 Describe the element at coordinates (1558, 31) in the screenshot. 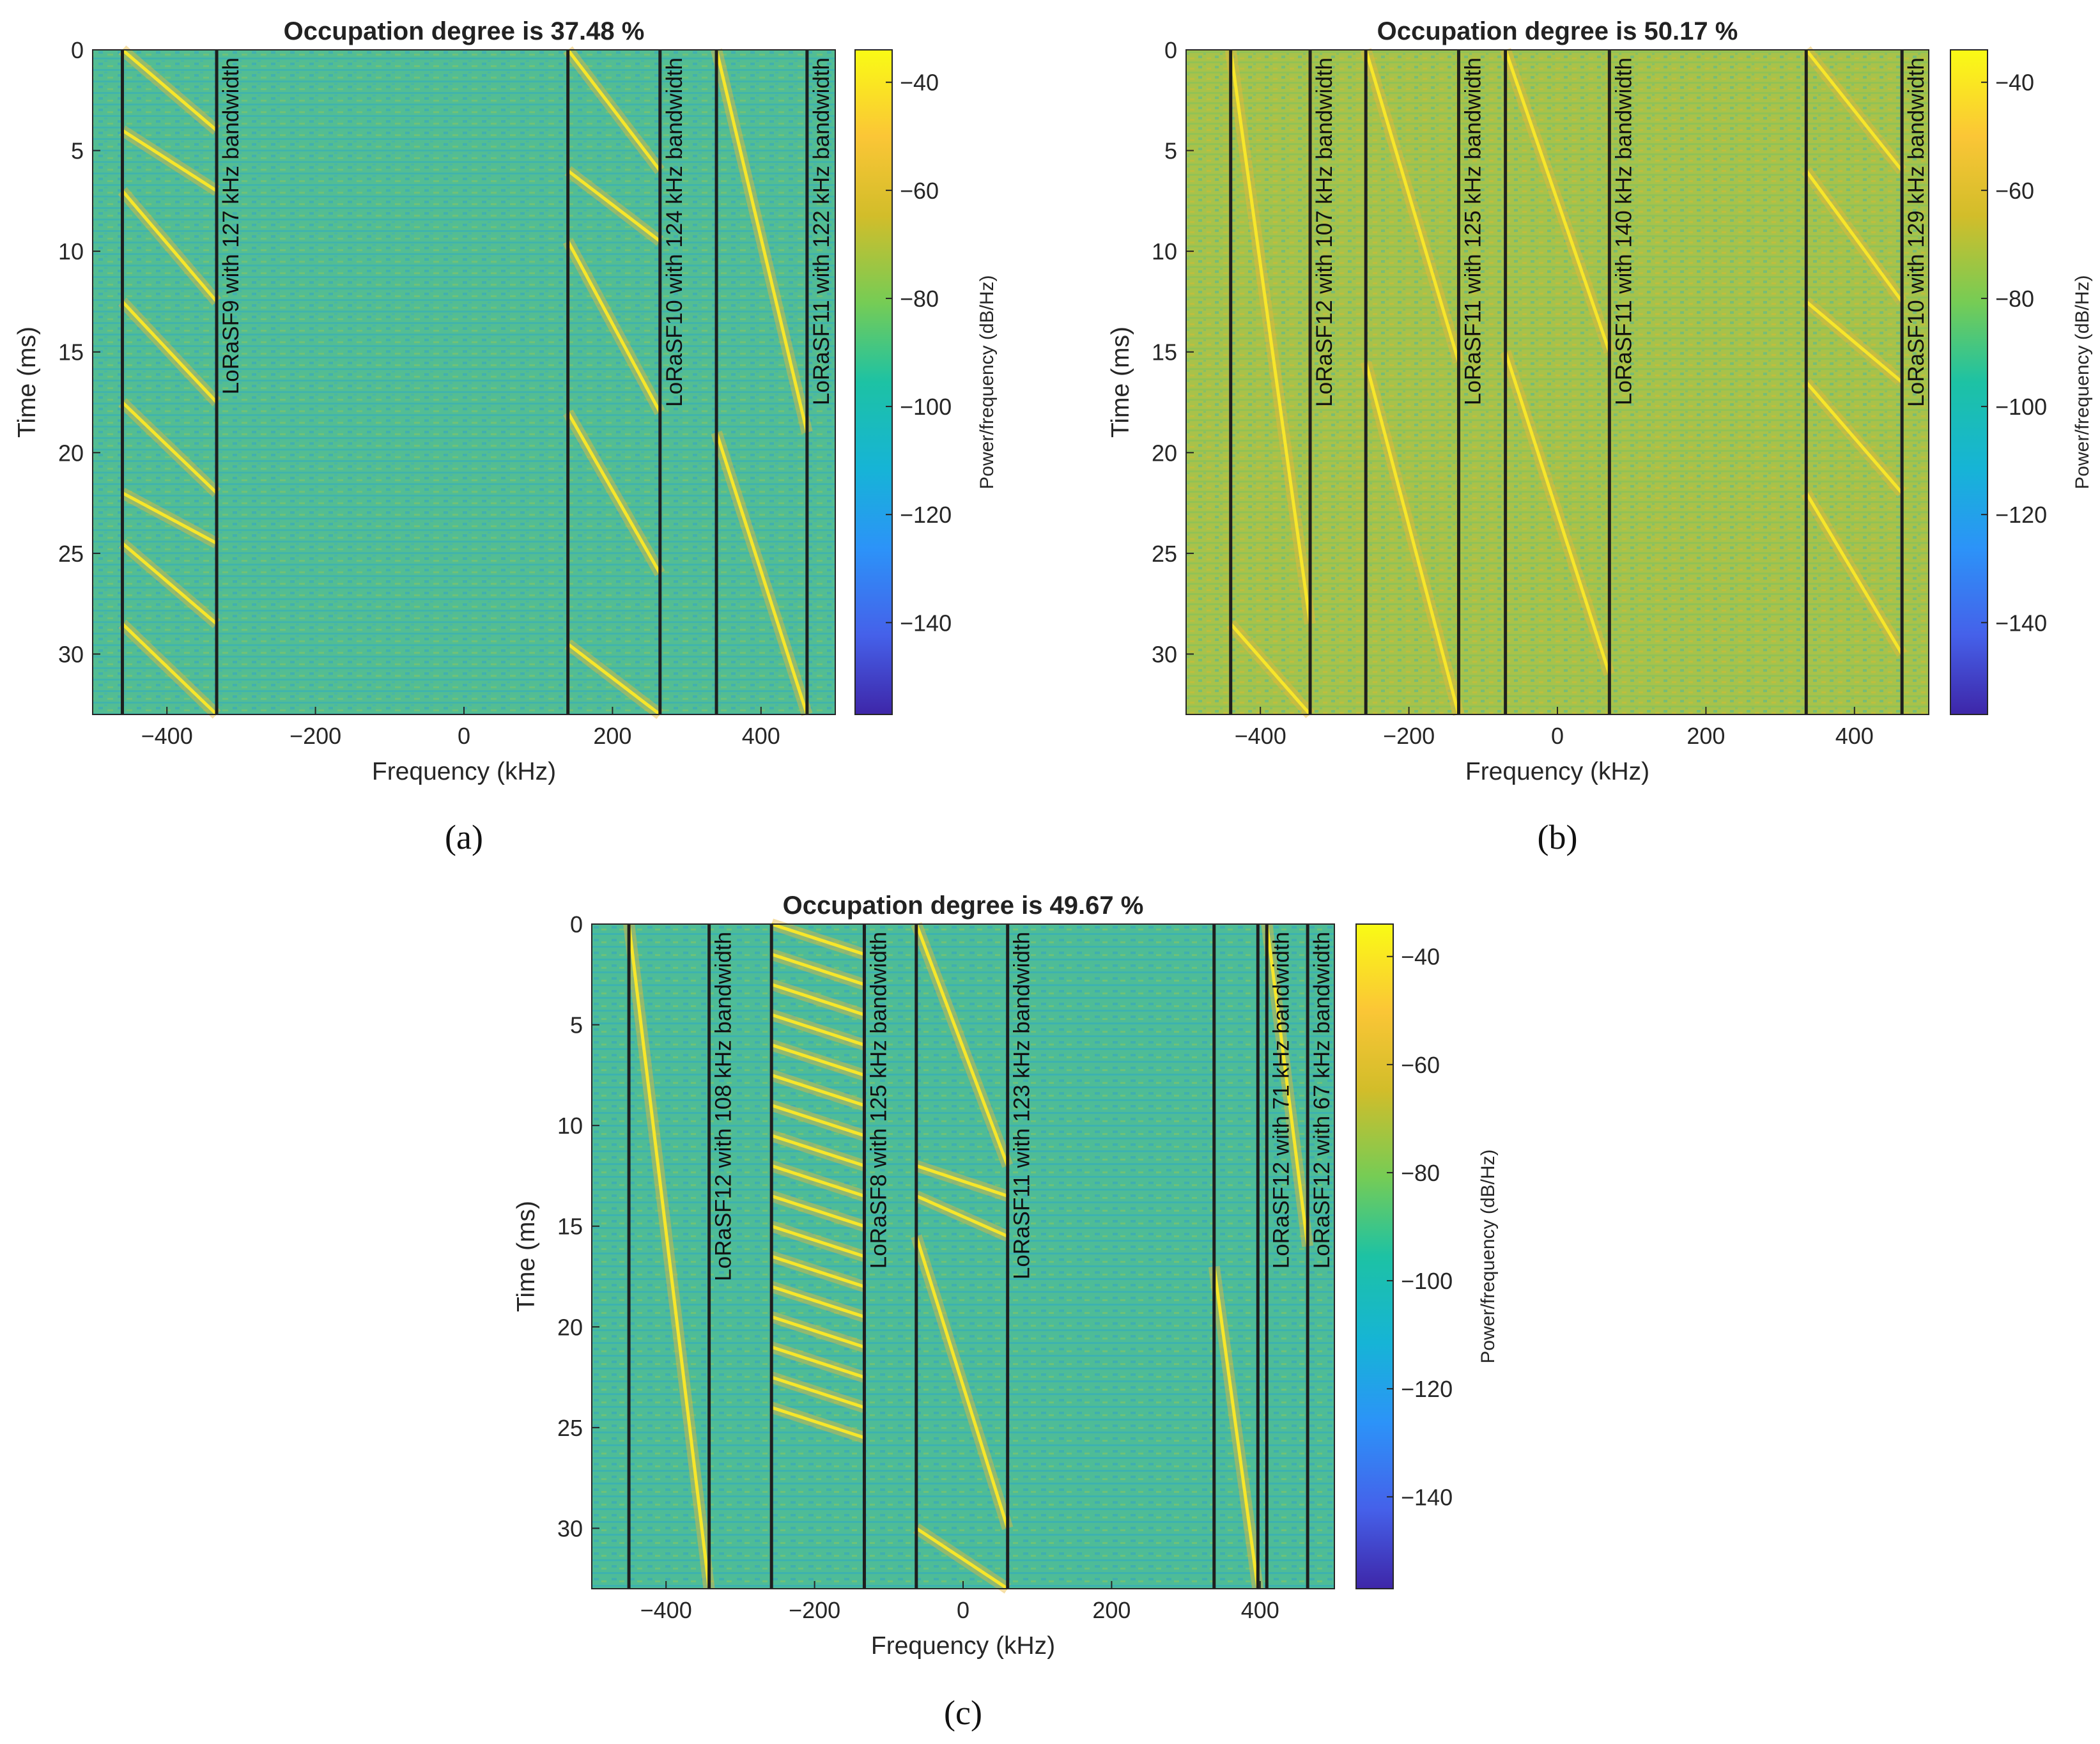

I see `chart-title: Occupation degree is 50.17 %` at that location.